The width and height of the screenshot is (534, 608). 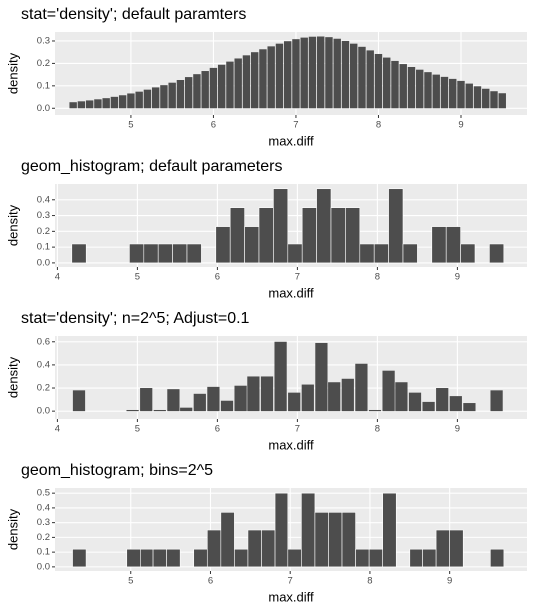 What do you see at coordinates (43, 493) in the screenshot?
I see `y-tick-label: 0.5` at bounding box center [43, 493].